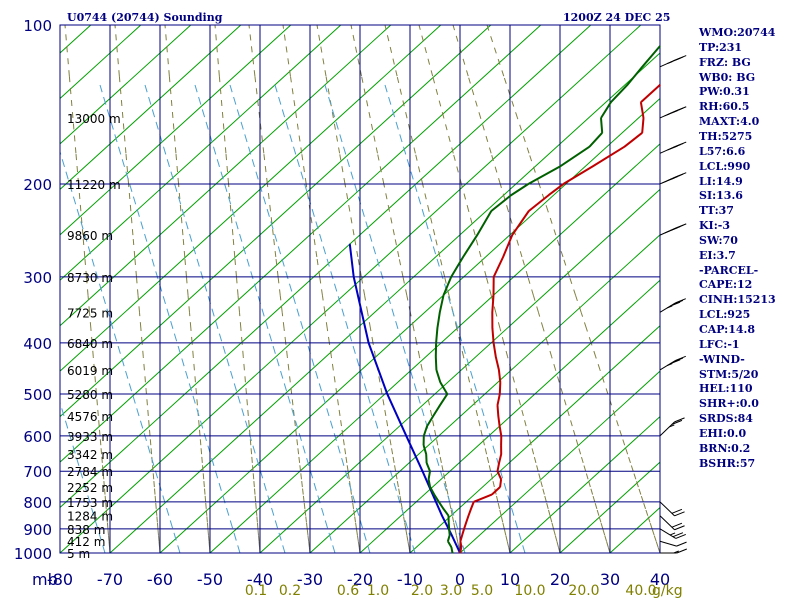  I want to click on height-label: 3933 m, so click(90, 437).